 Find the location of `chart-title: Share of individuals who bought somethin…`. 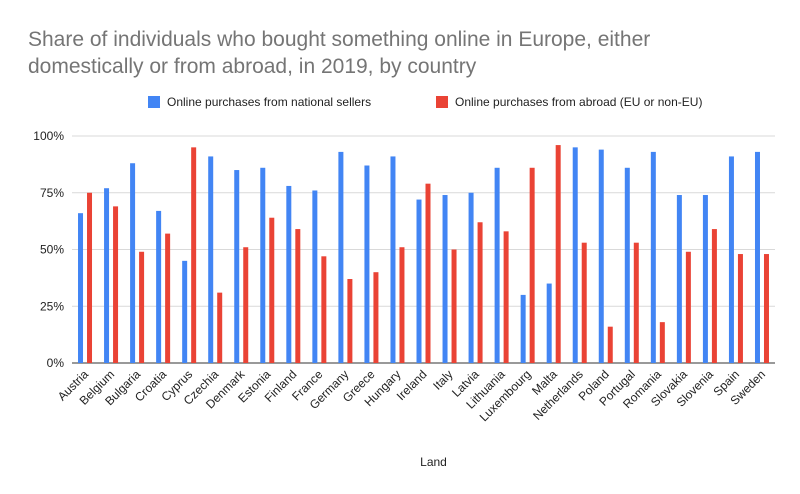

chart-title: Share of individuals who bought somethin… is located at coordinates (339, 53).